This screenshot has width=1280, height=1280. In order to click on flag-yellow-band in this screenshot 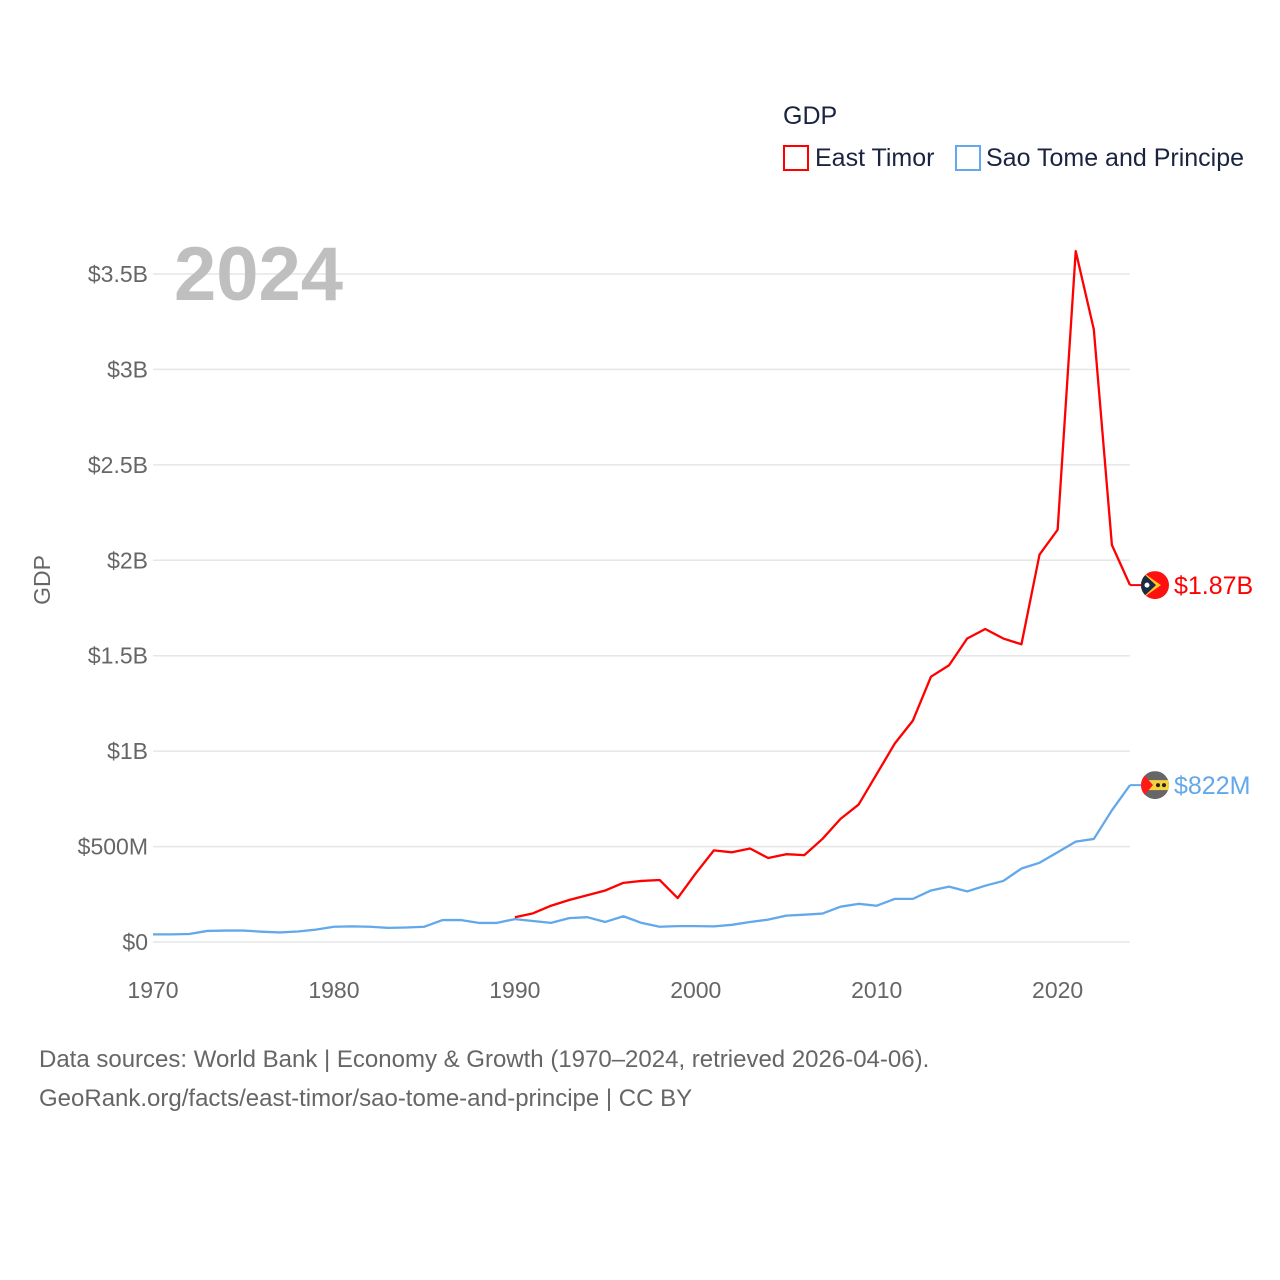, I will do `click(1155, 785)`.